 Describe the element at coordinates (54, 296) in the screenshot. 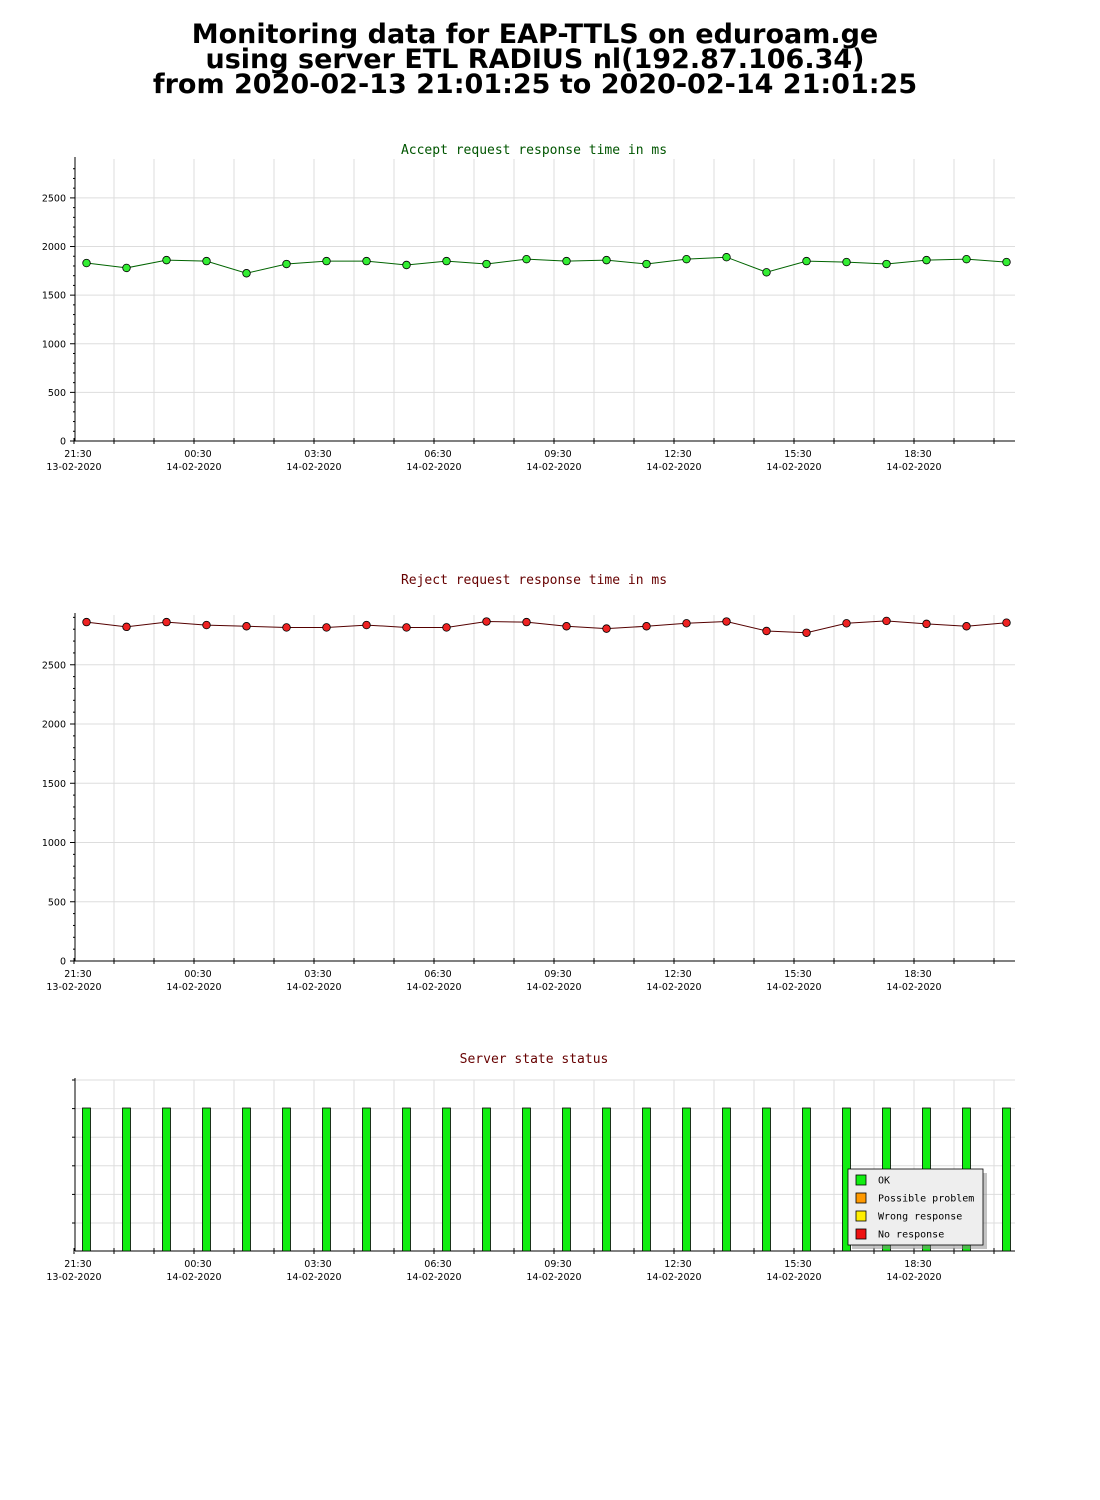

I see `accept-chart-y-tick-label: 1500` at that location.